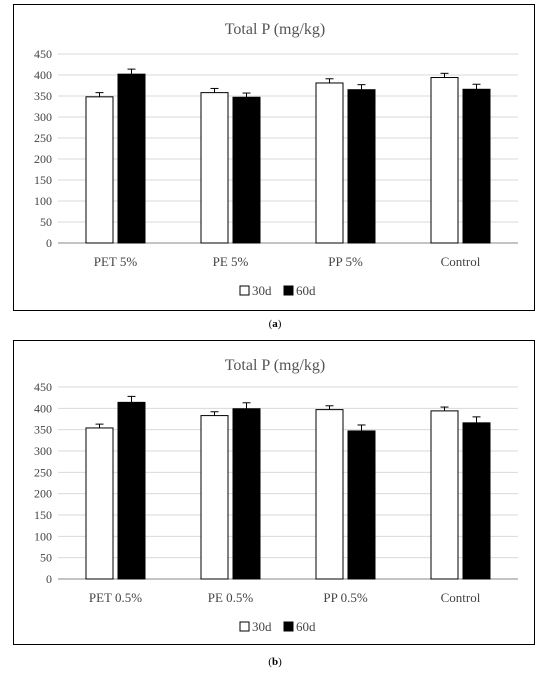  What do you see at coordinates (115, 597) in the screenshot?
I see `x-tick-label: PET 0.5%` at bounding box center [115, 597].